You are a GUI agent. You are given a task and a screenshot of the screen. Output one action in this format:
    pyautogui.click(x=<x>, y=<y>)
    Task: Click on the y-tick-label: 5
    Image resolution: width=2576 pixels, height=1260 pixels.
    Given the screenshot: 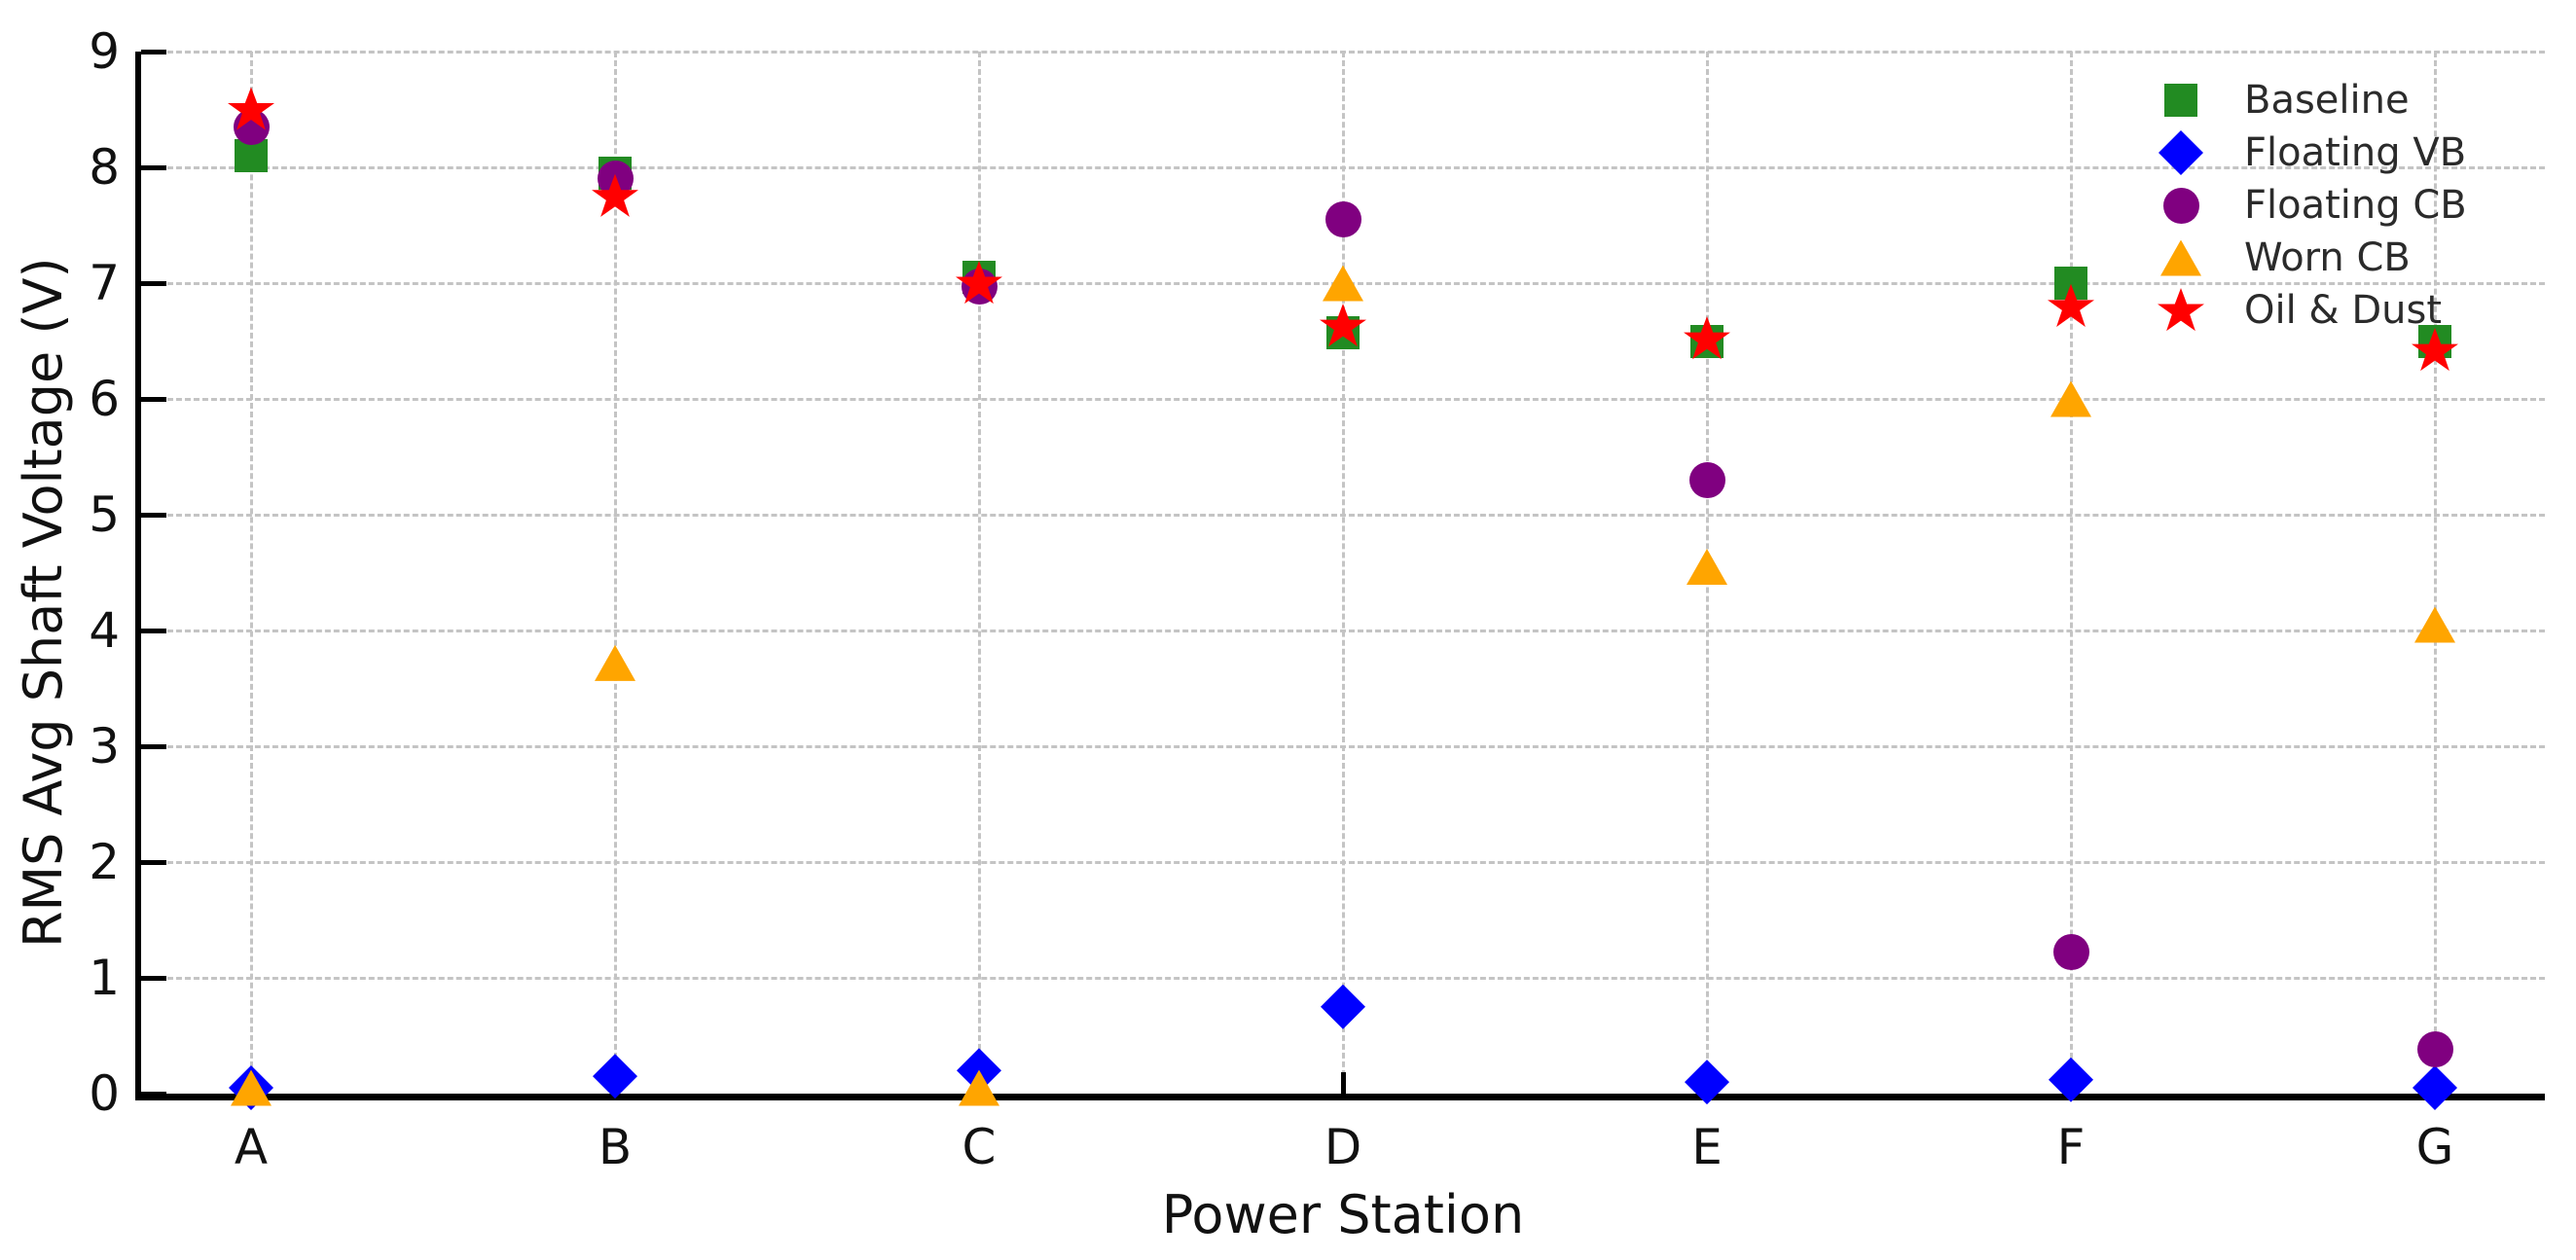 What is the action you would take?
    pyautogui.click(x=104, y=514)
    